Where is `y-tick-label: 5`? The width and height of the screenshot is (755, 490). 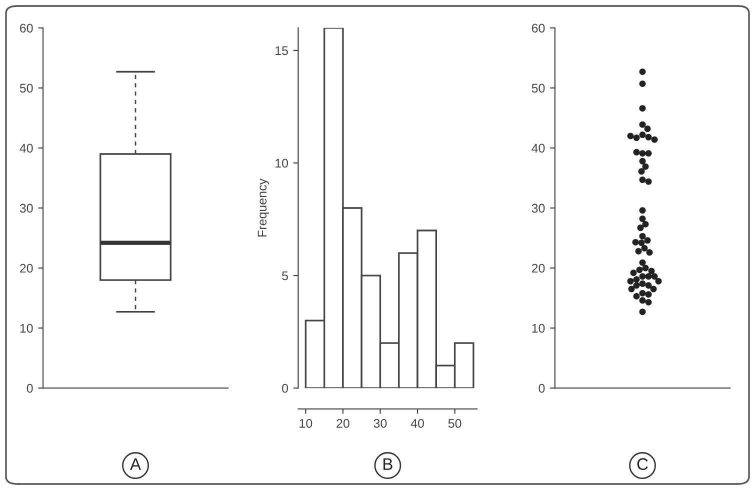 y-tick-label: 5 is located at coordinates (285, 275).